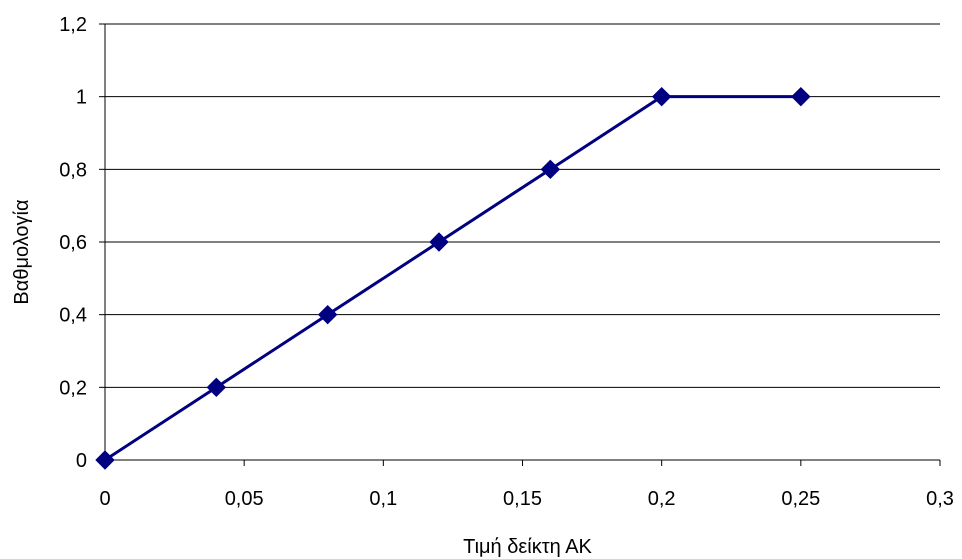 The width and height of the screenshot is (962, 559). What do you see at coordinates (662, 499) in the screenshot?
I see `x-tick-label: 0,2` at bounding box center [662, 499].